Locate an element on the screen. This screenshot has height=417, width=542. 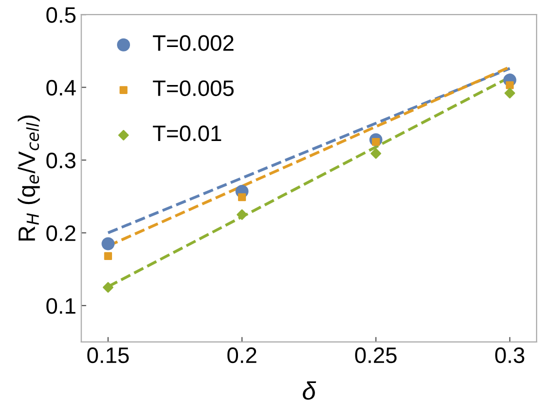
x-axis-title: δ is located at coordinates (309, 390).